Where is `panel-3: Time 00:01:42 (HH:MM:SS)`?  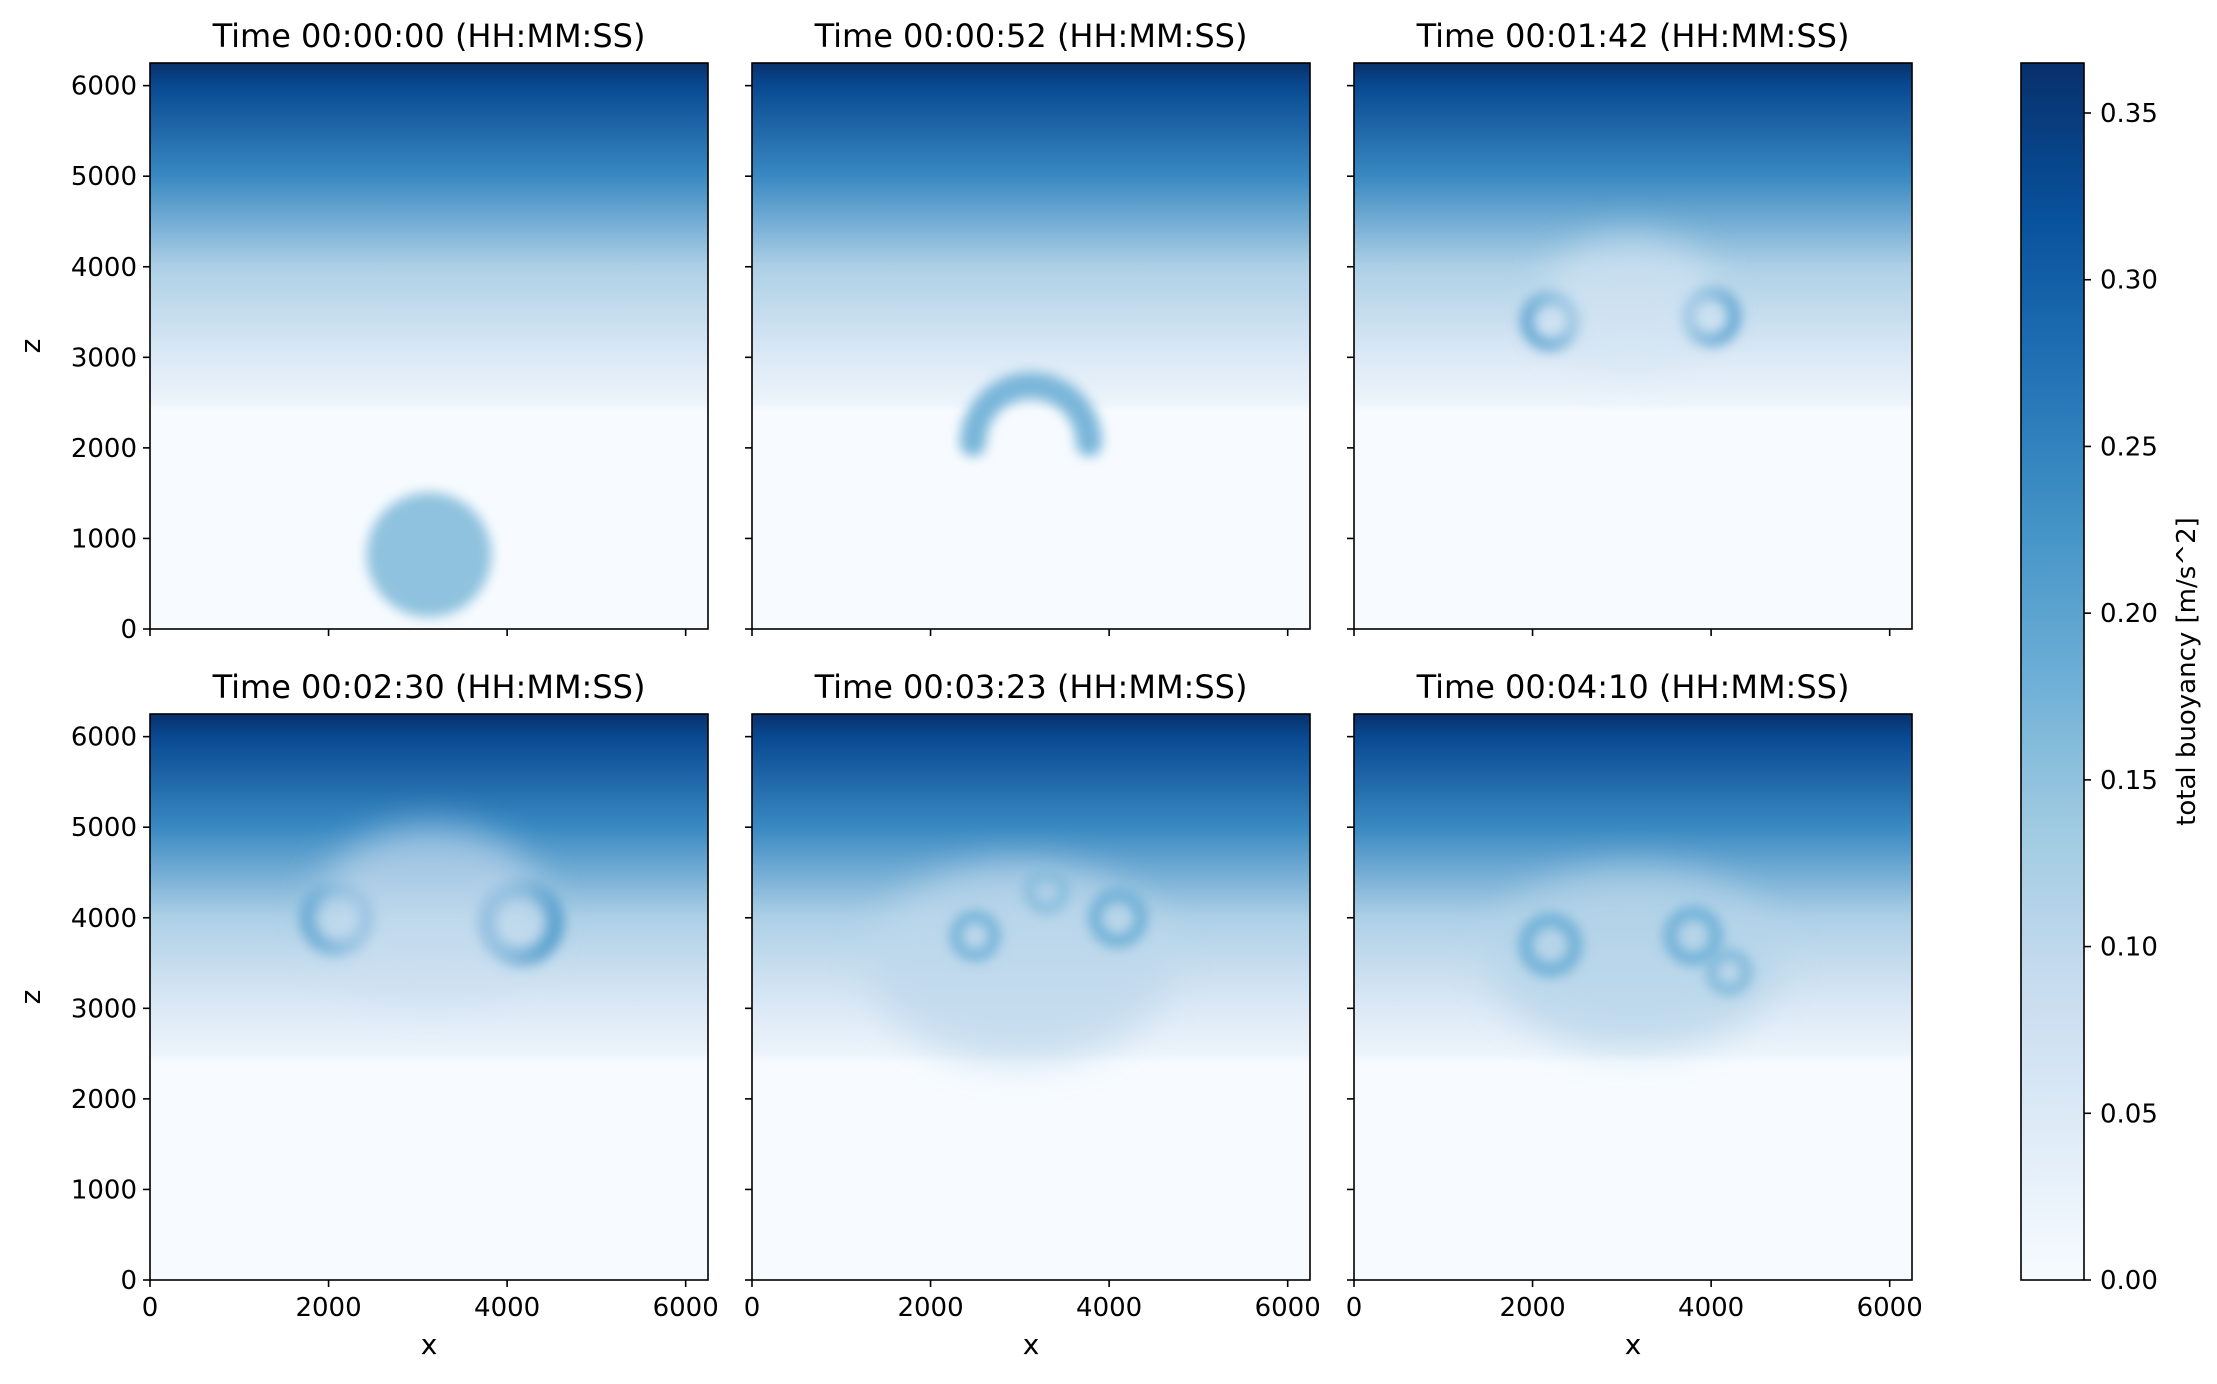
panel-3: Time 00:01:42 (HH:MM:SS) is located at coordinates (1630, 326).